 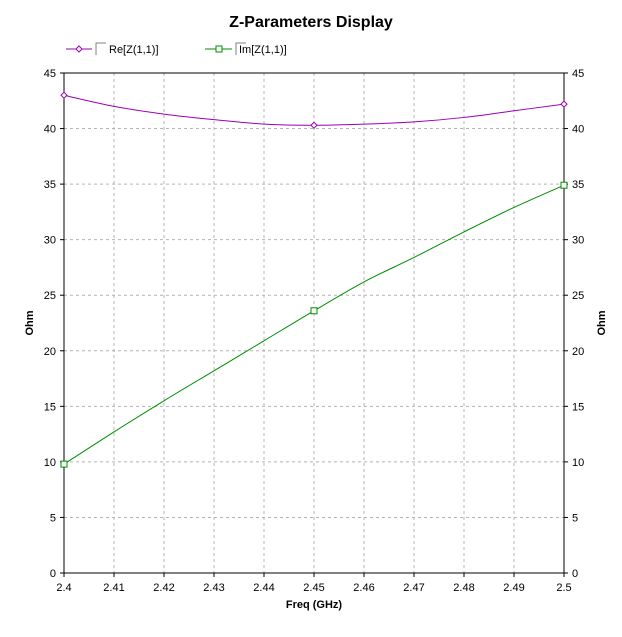 What do you see at coordinates (54, 324) in the screenshot?
I see `y-axis-left-ticks: 0 5 10 15 20 25 30 35 40 45` at bounding box center [54, 324].